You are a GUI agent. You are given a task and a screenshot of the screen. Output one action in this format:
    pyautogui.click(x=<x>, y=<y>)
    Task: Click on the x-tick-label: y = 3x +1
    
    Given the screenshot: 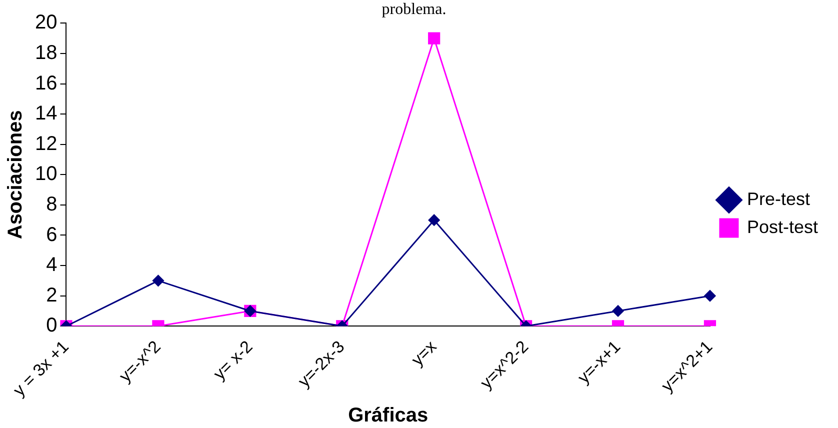 What is the action you would take?
    pyautogui.click(x=41, y=368)
    